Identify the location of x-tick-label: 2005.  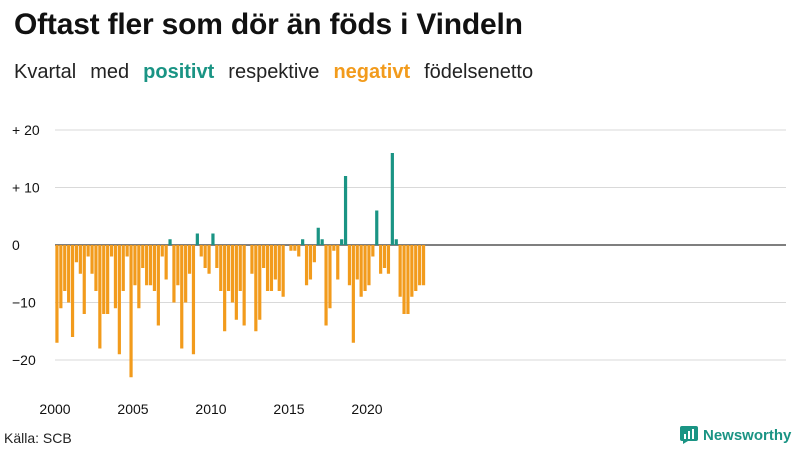
(132, 409).